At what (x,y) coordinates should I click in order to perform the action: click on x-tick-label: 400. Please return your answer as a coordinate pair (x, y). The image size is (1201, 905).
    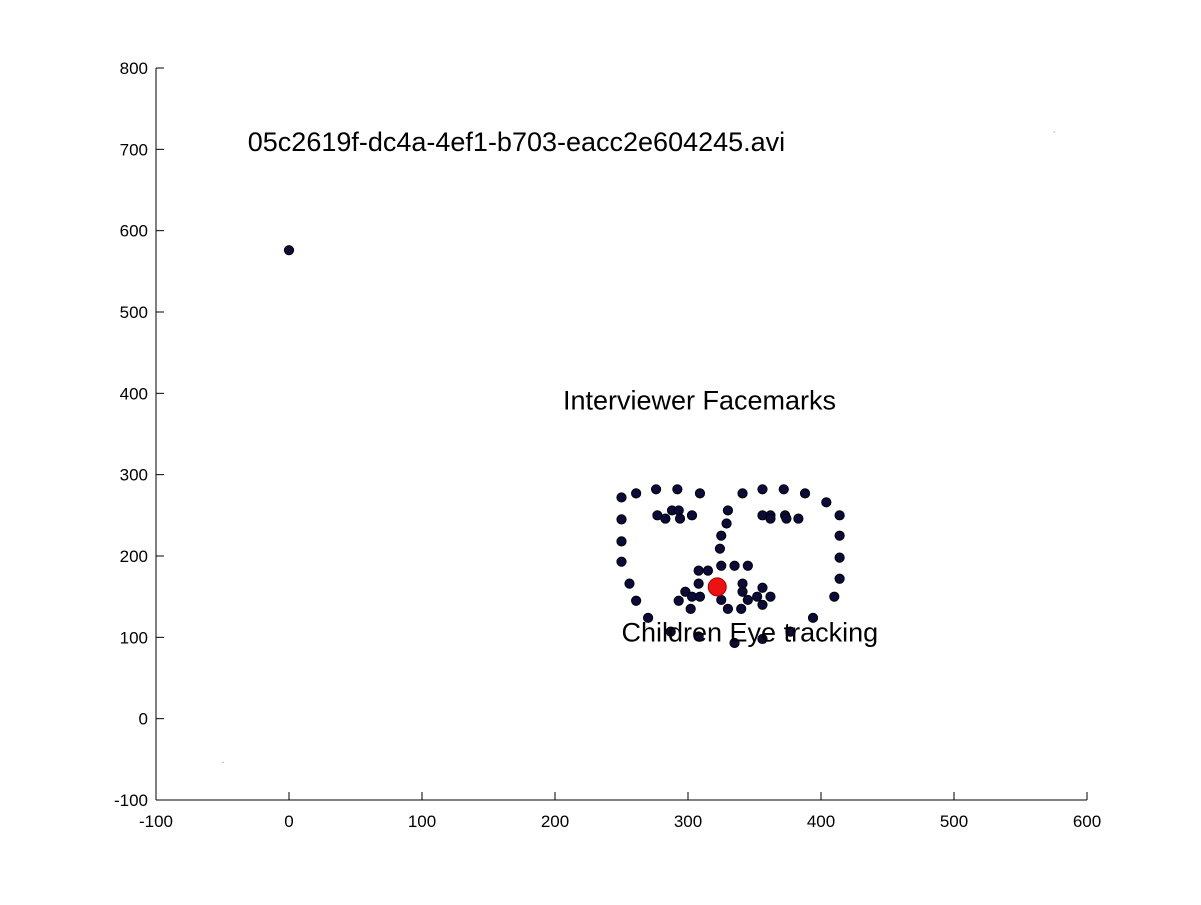
    Looking at the image, I should click on (821, 821).